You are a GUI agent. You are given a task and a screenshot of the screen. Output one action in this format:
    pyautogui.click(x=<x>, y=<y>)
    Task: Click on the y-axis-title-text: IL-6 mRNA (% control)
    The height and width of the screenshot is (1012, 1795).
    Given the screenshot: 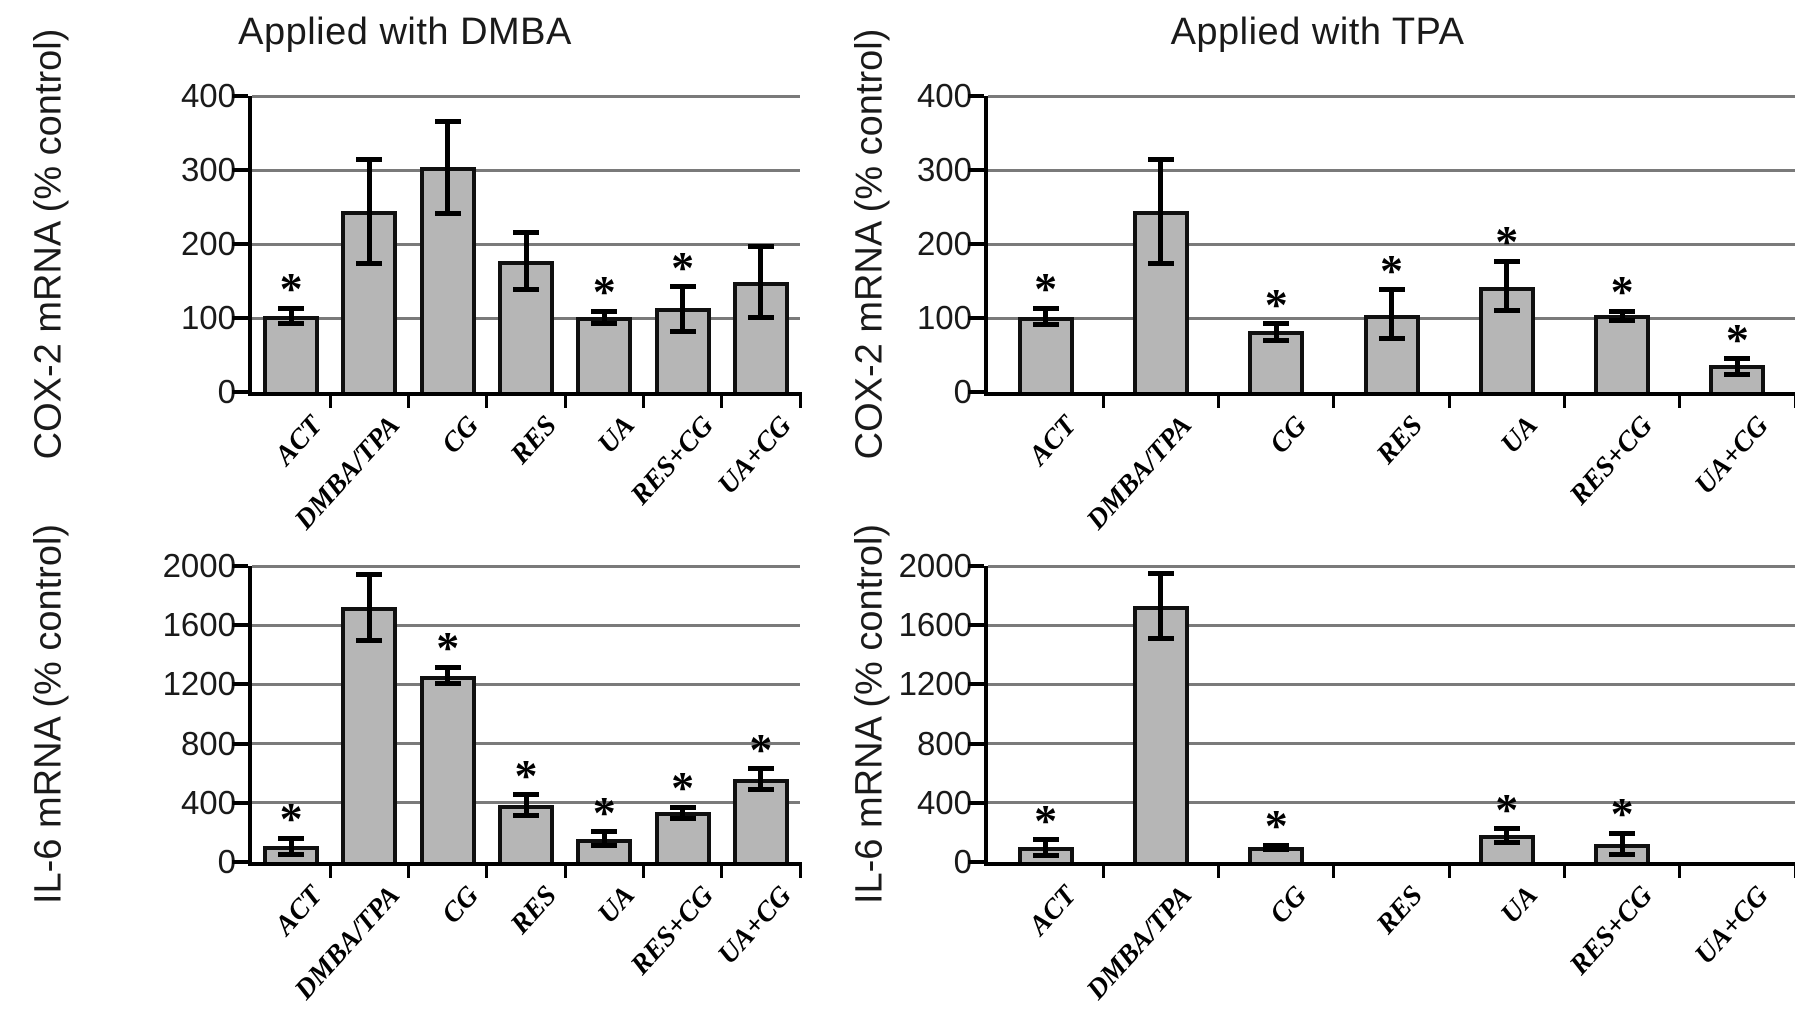 What is the action you would take?
    pyautogui.click(x=48, y=714)
    